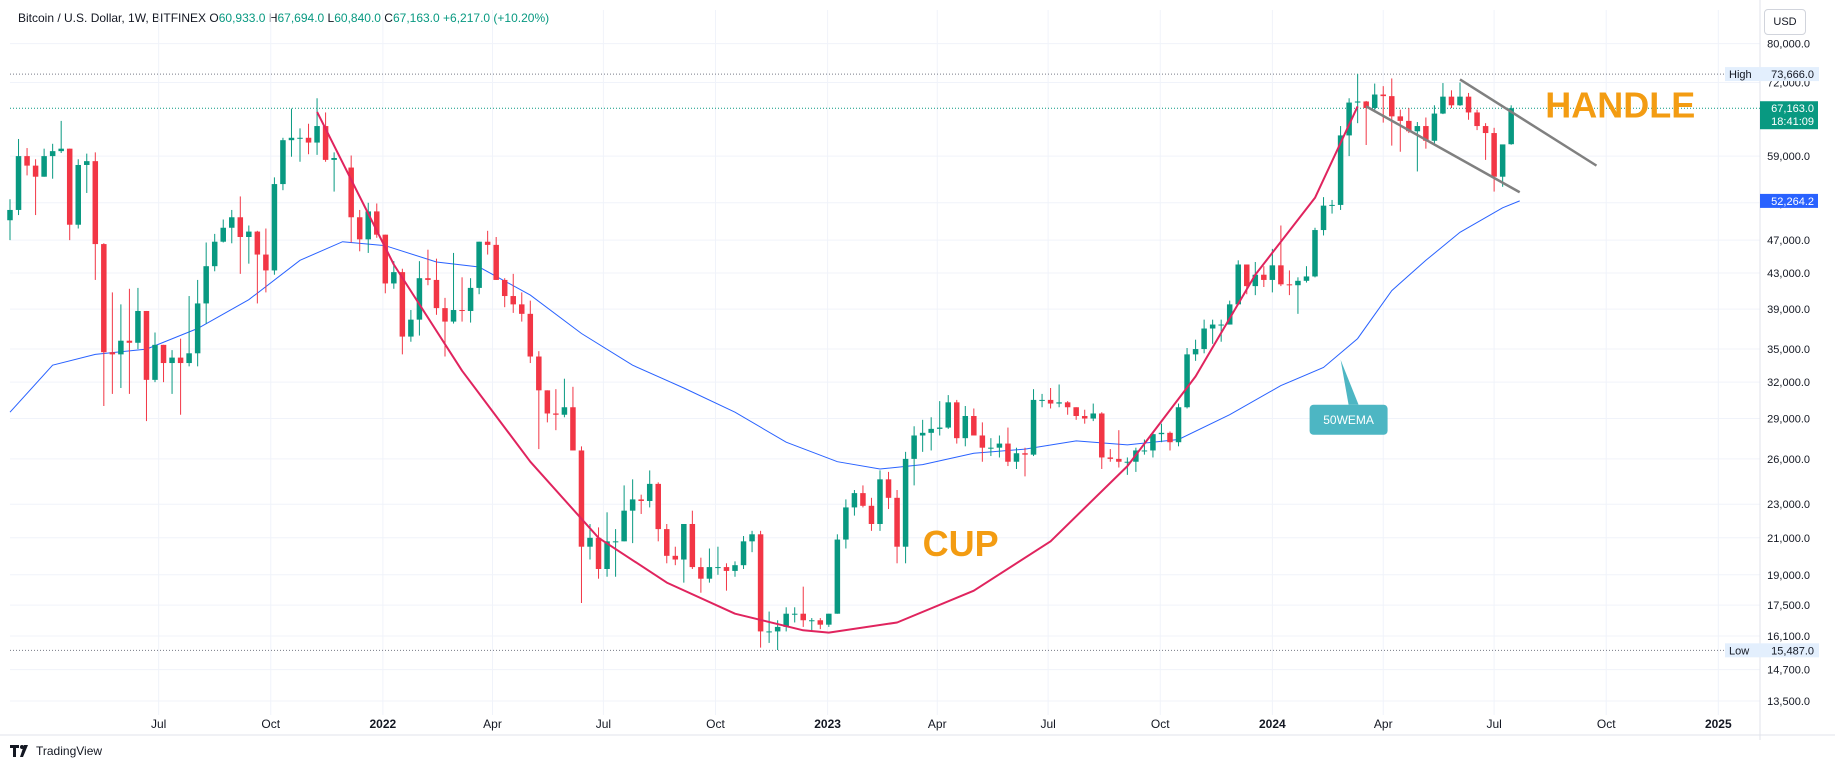  What do you see at coordinates (301, 18) in the screenshot?
I see `high-value: 67,694.0` at bounding box center [301, 18].